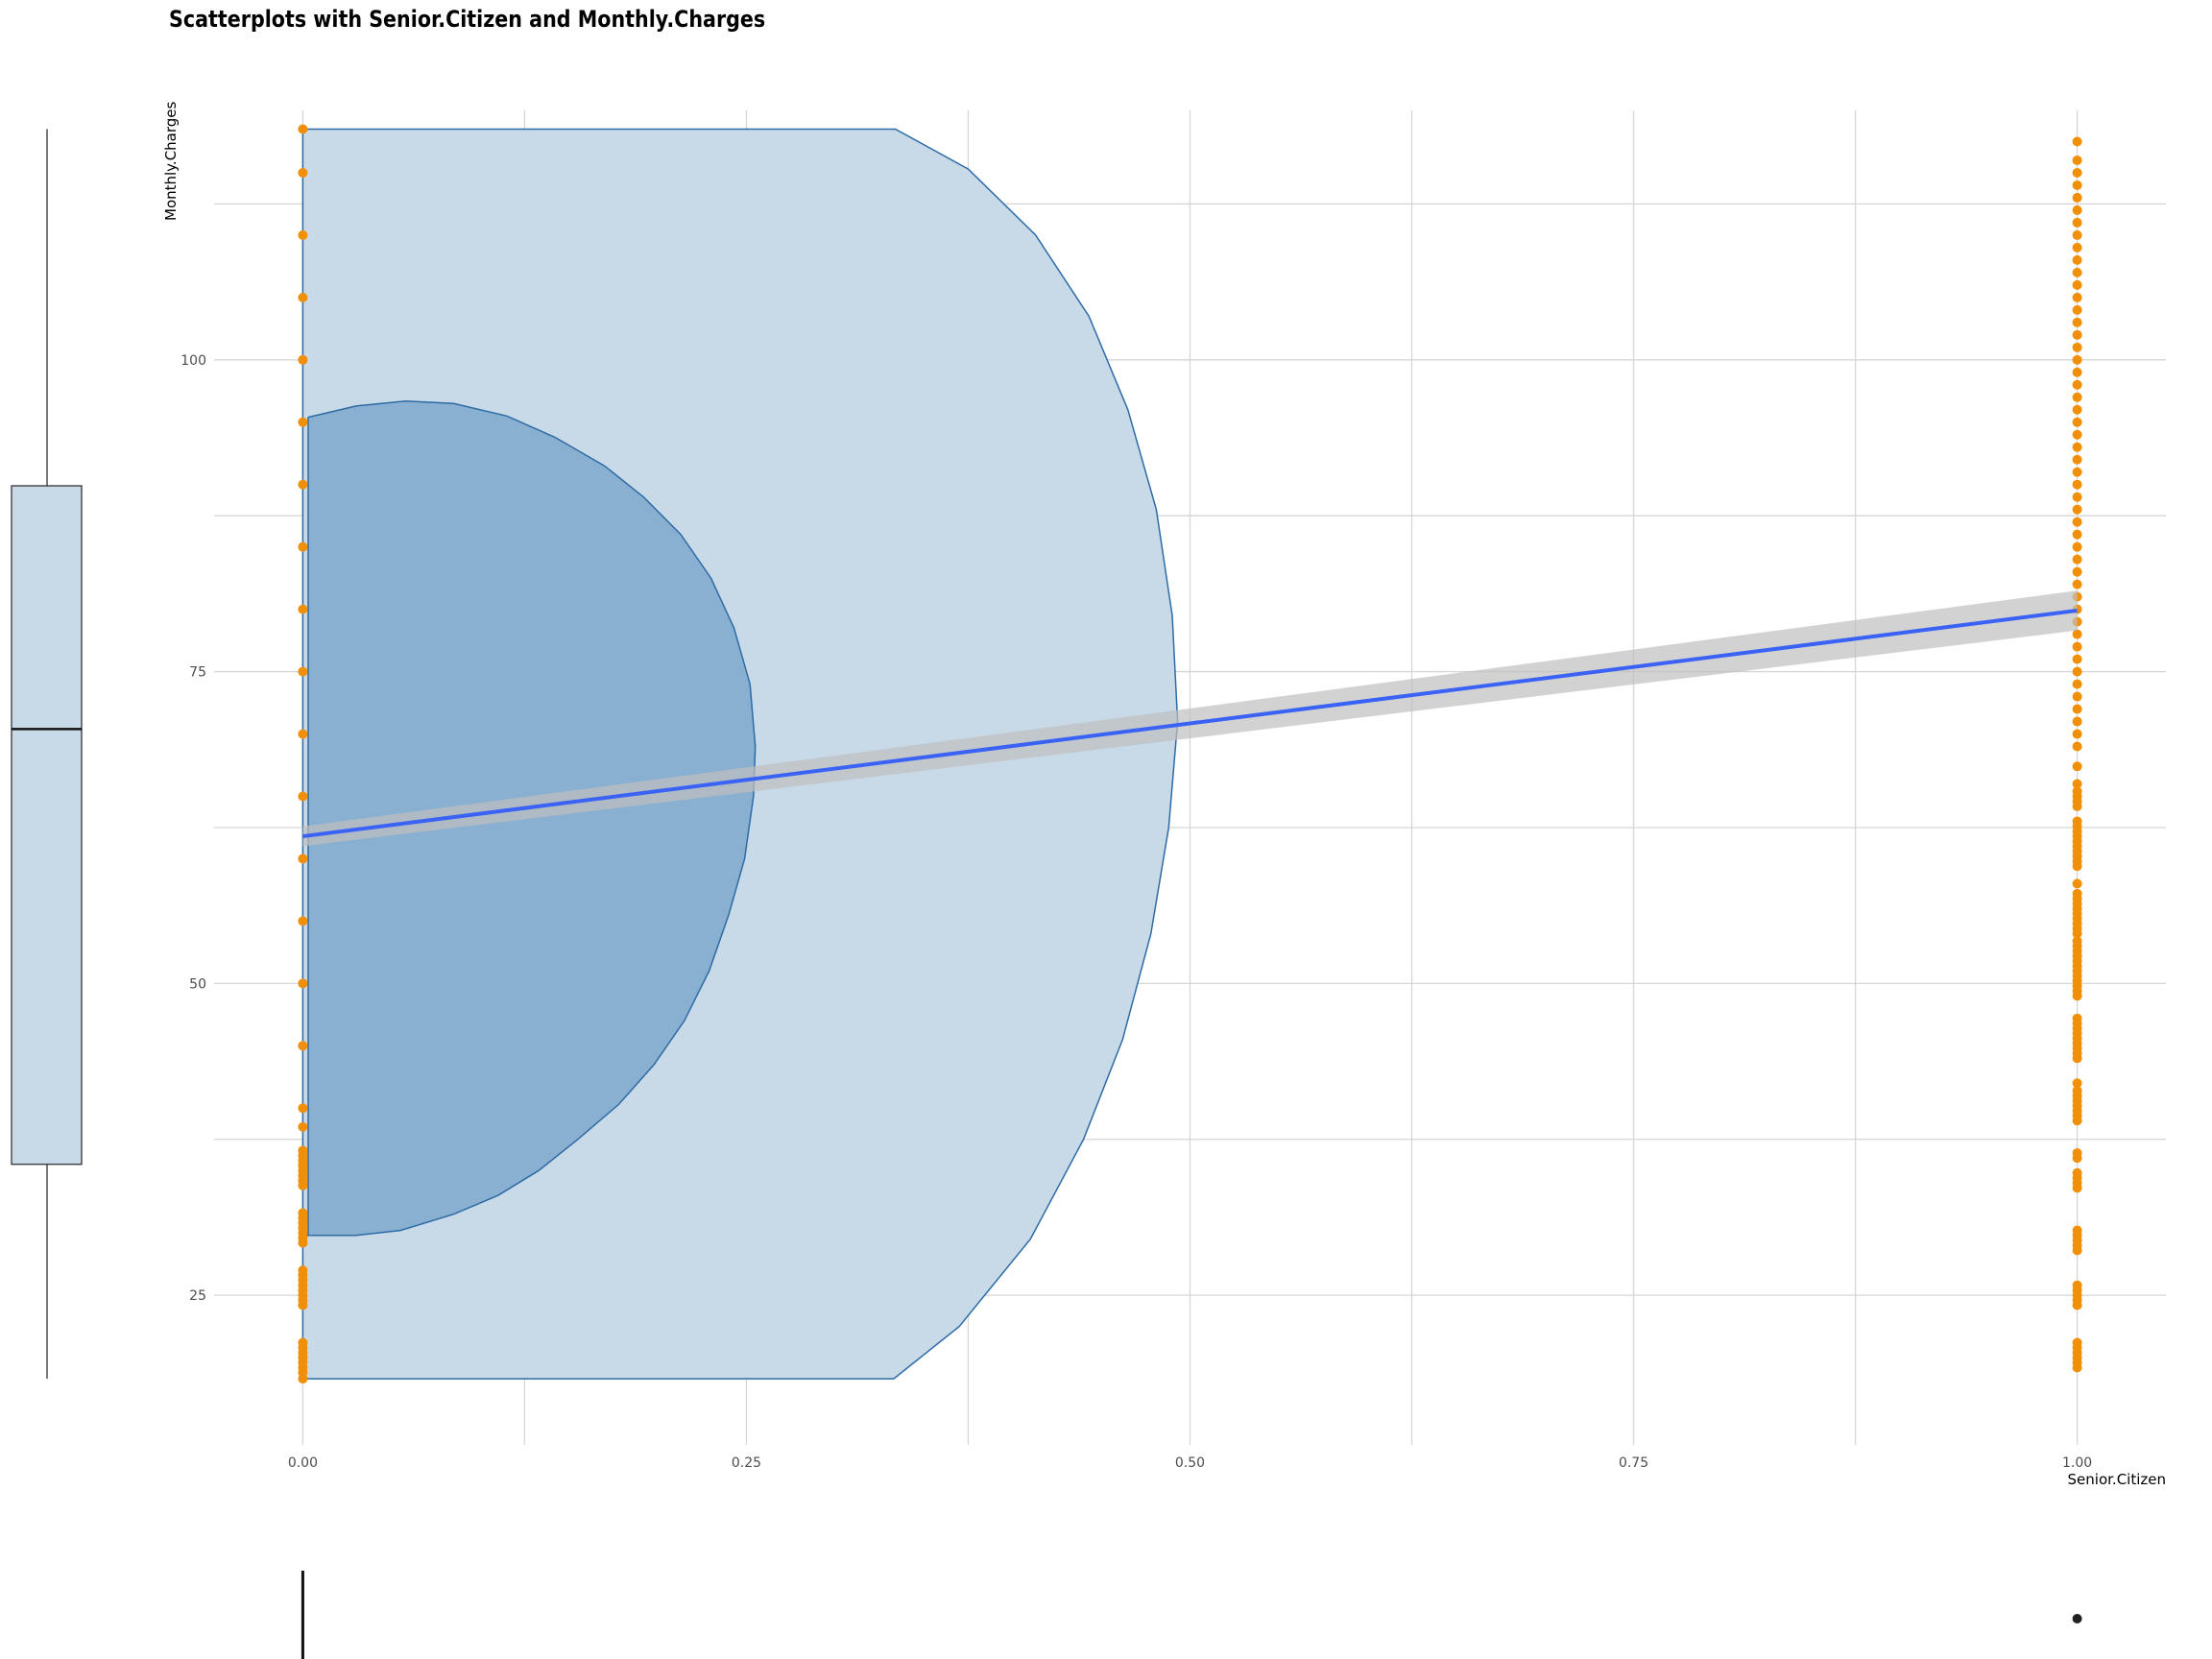  I want to click on x-tick-label: 0.00, so click(303, 1463).